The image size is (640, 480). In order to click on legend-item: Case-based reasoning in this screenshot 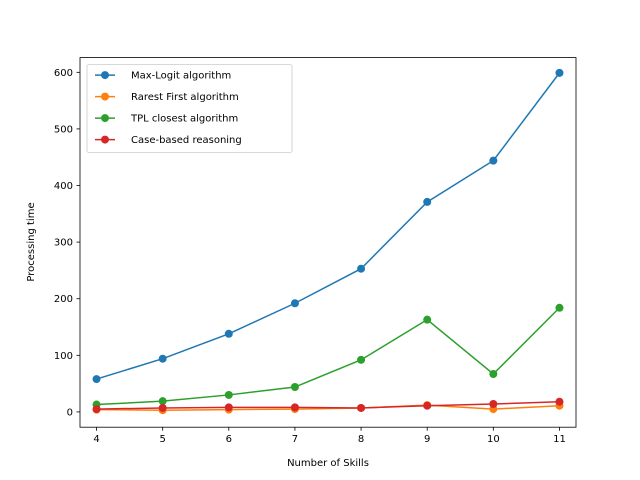, I will do `click(168, 140)`.